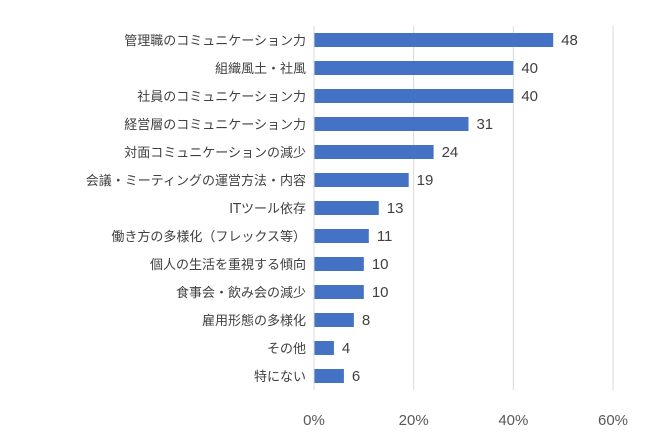 This screenshot has width=651, height=433. What do you see at coordinates (366, 320) in the screenshot?
I see `value-label: 8` at bounding box center [366, 320].